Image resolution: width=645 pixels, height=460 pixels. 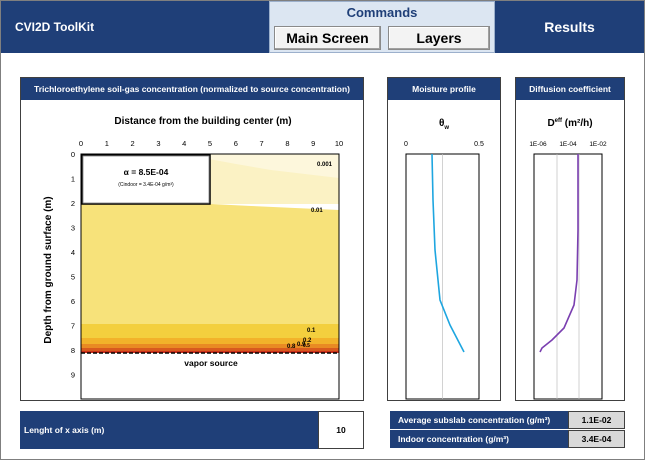 I want to click on diffusion-plot: Deff (m²/h) 1E-06 1E-04 1E-02, so click(x=568, y=259).